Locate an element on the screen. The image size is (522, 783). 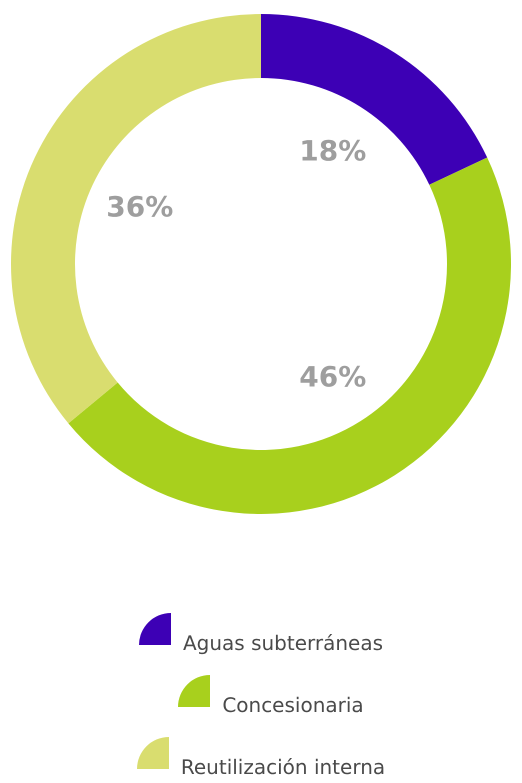
data-label: 18% is located at coordinates (332, 151).